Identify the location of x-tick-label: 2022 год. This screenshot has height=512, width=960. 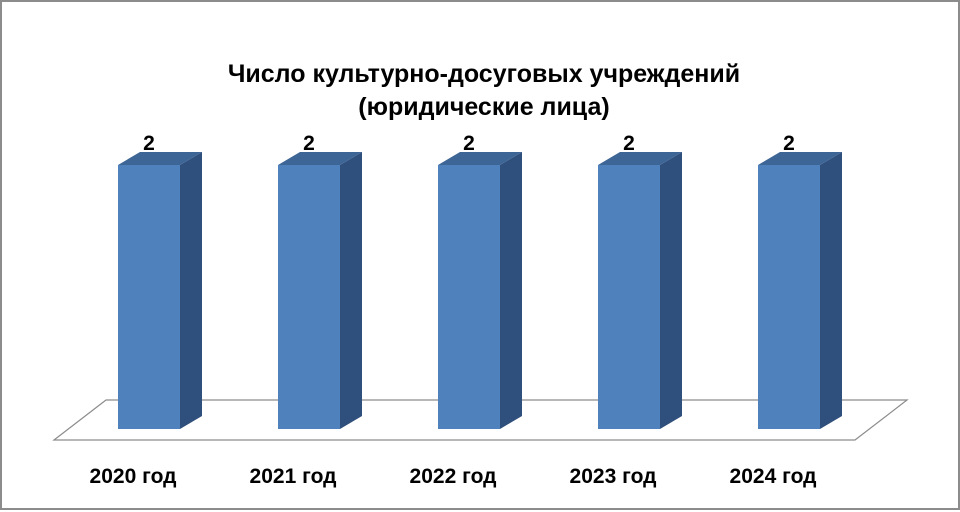
(453, 476).